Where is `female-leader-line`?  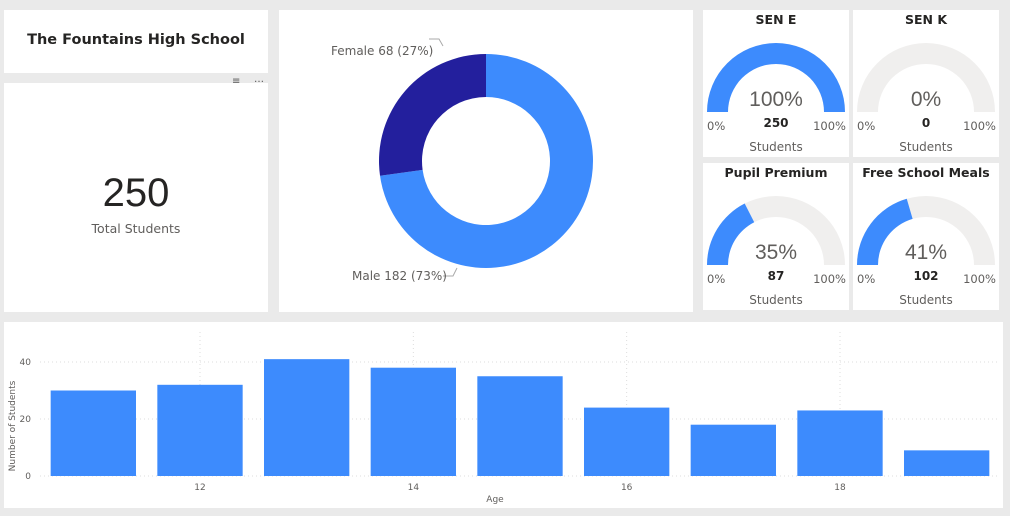 female-leader-line is located at coordinates (436, 42).